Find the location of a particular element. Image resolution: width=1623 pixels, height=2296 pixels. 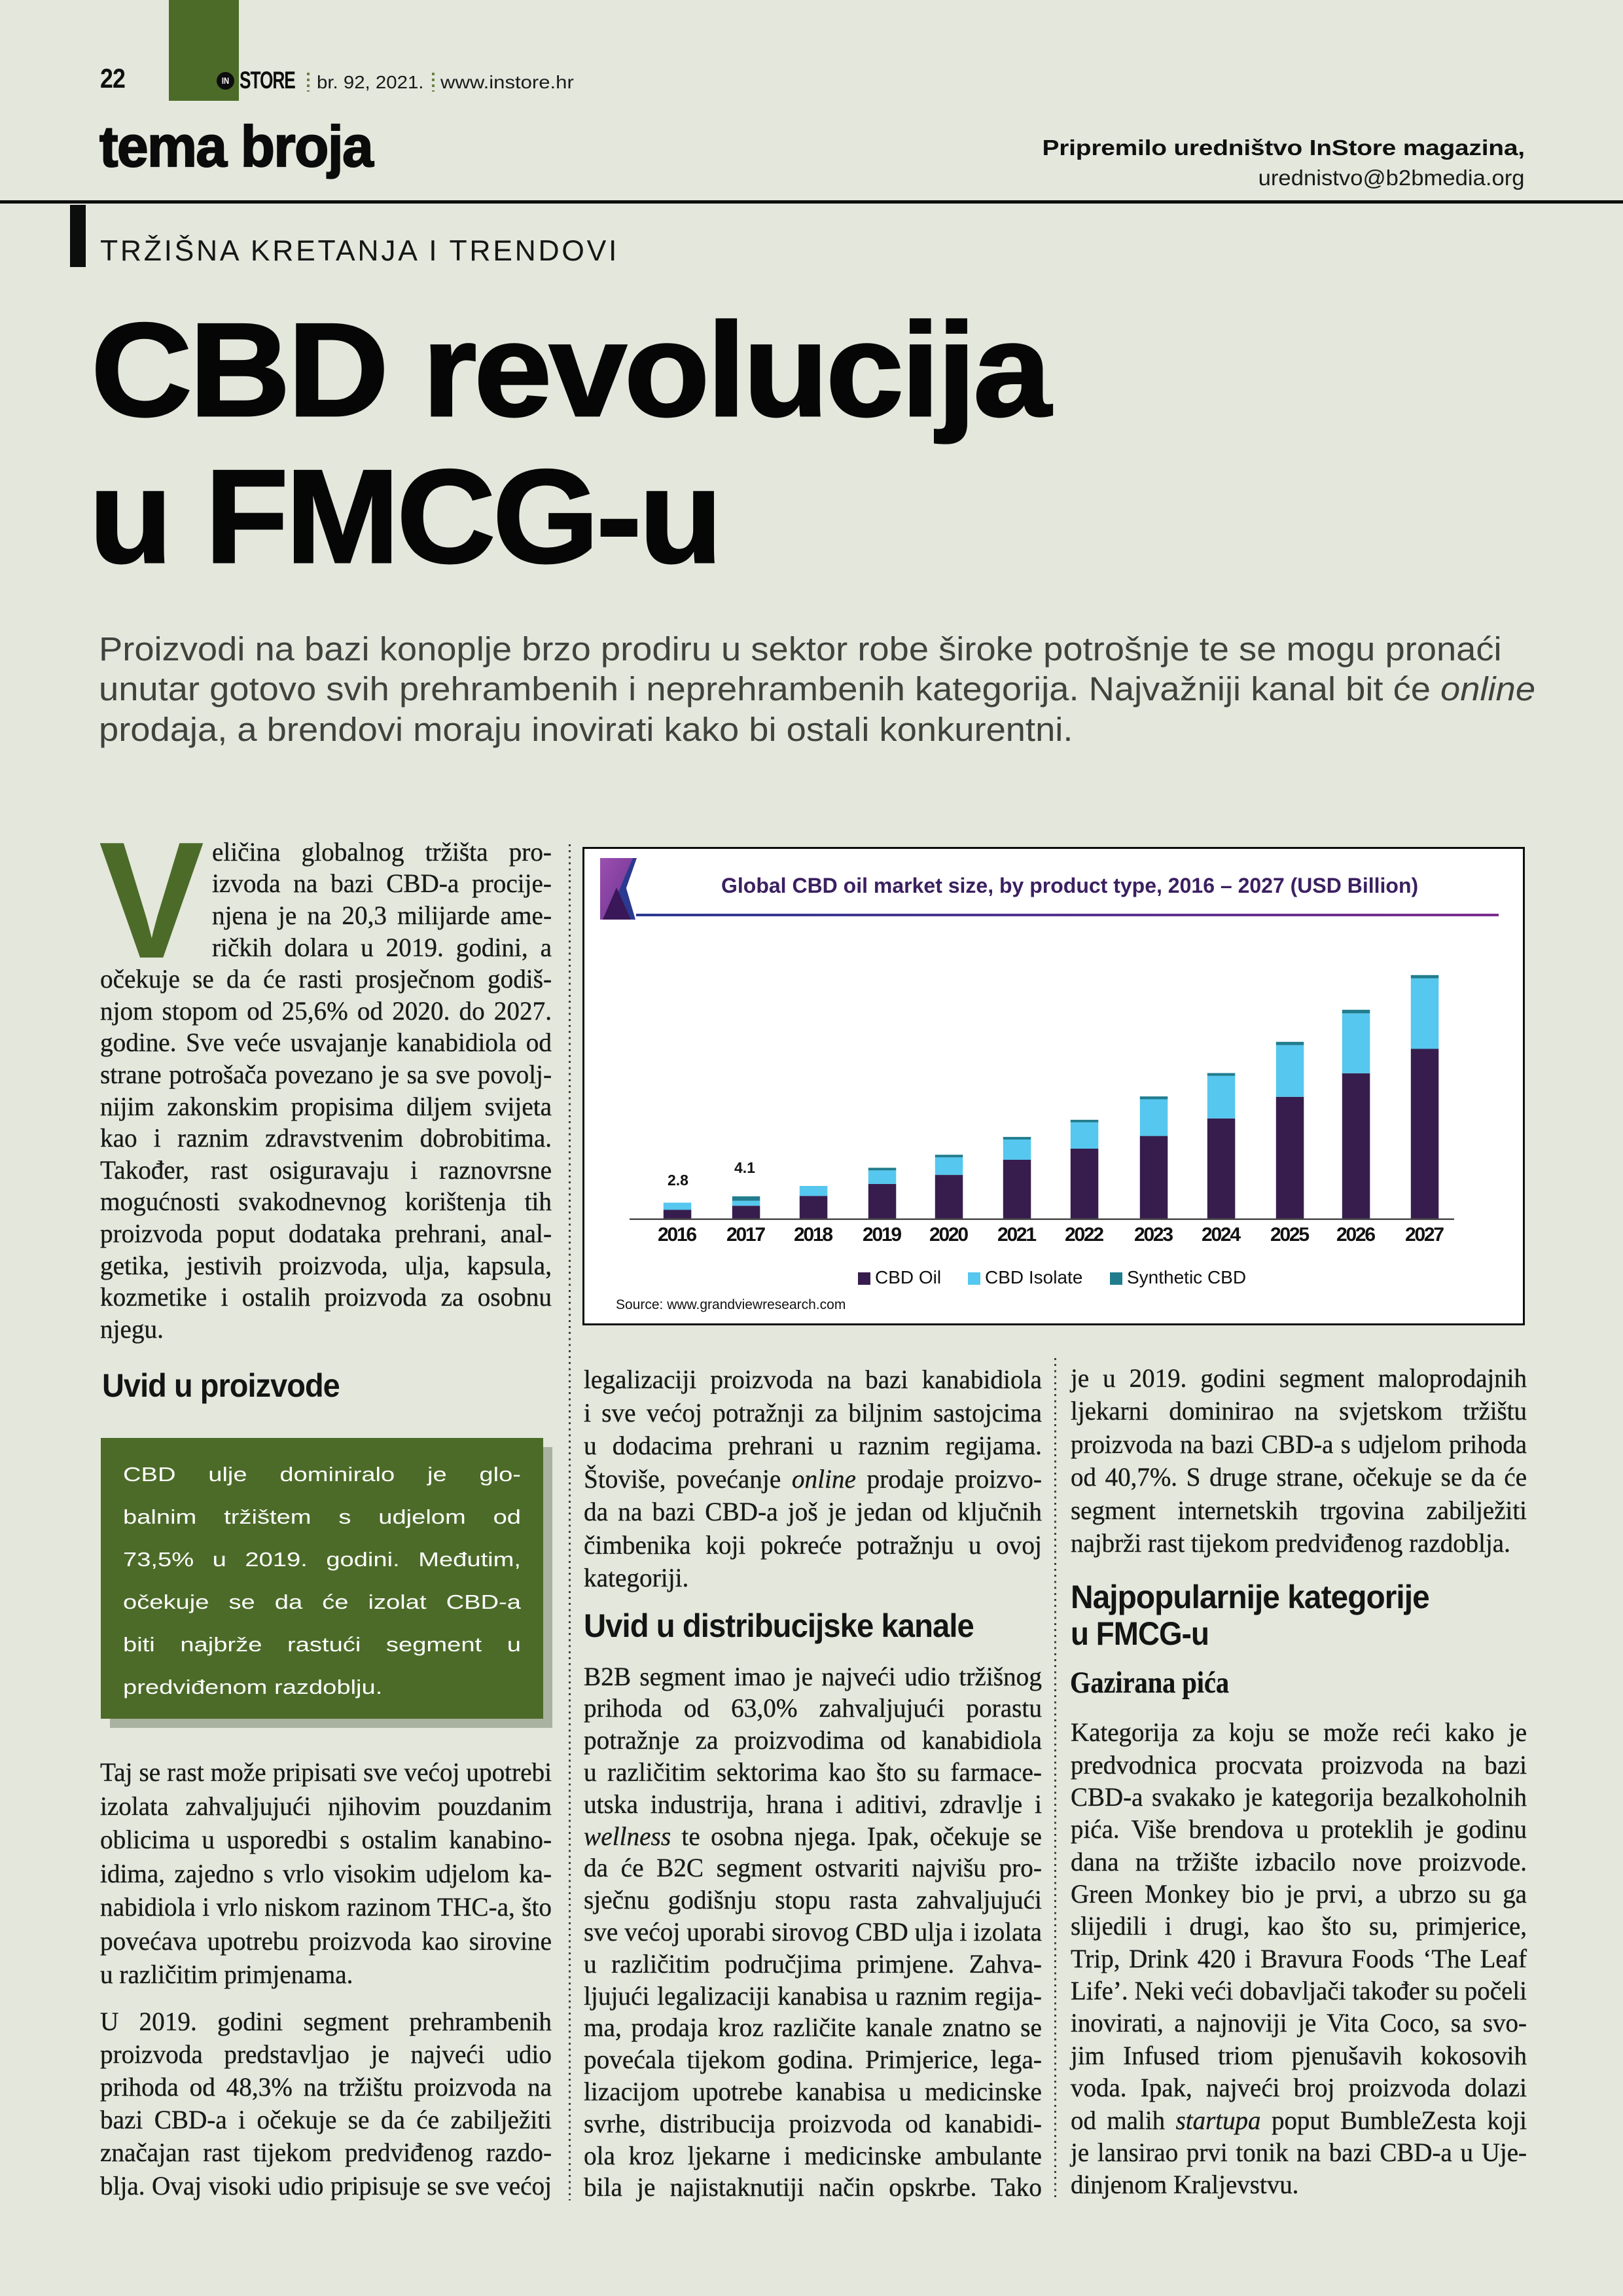

svg-text: Synthetic CBD is located at coordinates (1186, 1277).